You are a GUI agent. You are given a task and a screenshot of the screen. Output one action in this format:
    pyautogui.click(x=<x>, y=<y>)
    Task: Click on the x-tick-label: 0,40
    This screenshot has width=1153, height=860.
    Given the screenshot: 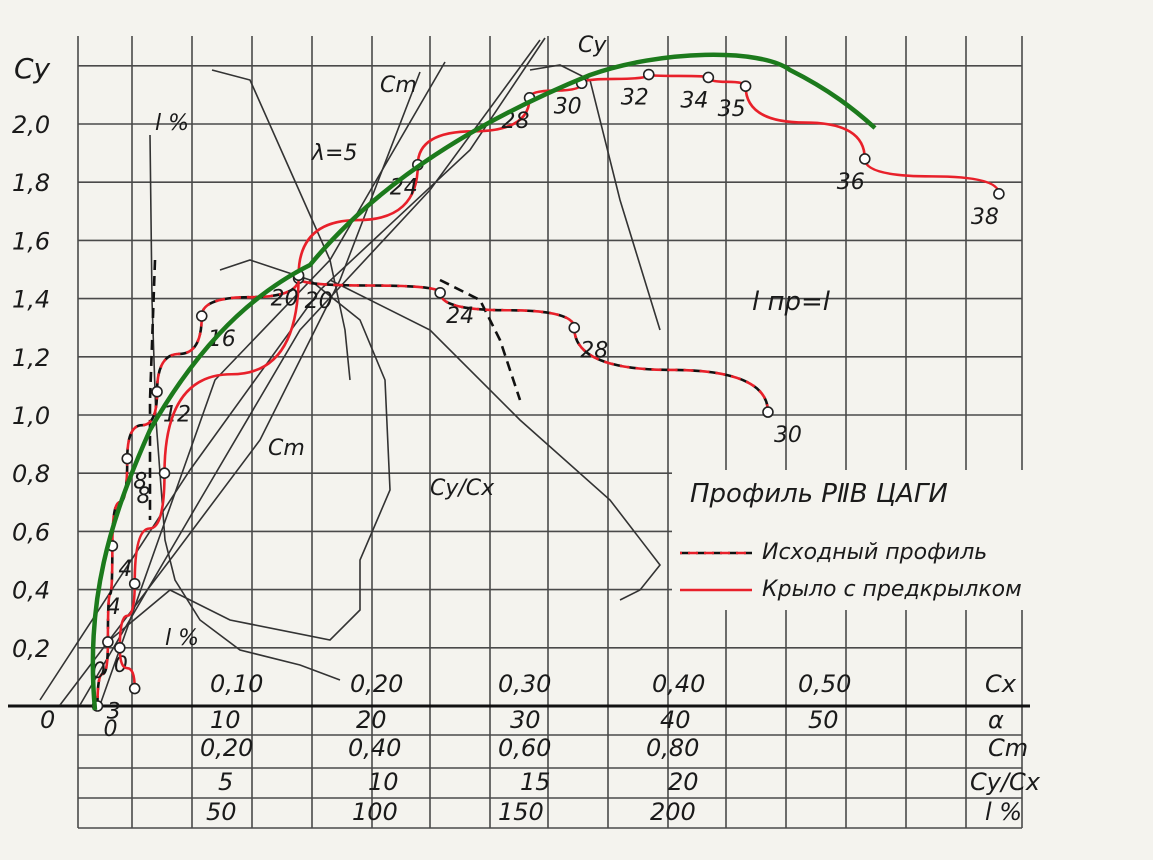 What is the action you would take?
    pyautogui.click(x=374, y=748)
    